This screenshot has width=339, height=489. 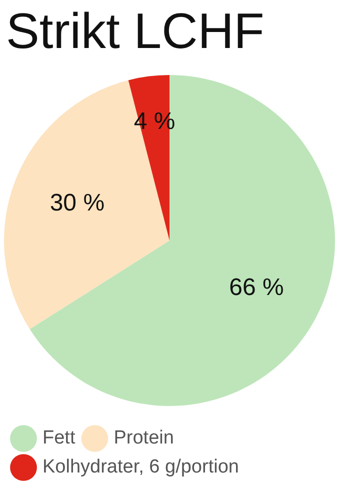 What do you see at coordinates (77, 203) in the screenshot?
I see `data-label: 30 %` at bounding box center [77, 203].